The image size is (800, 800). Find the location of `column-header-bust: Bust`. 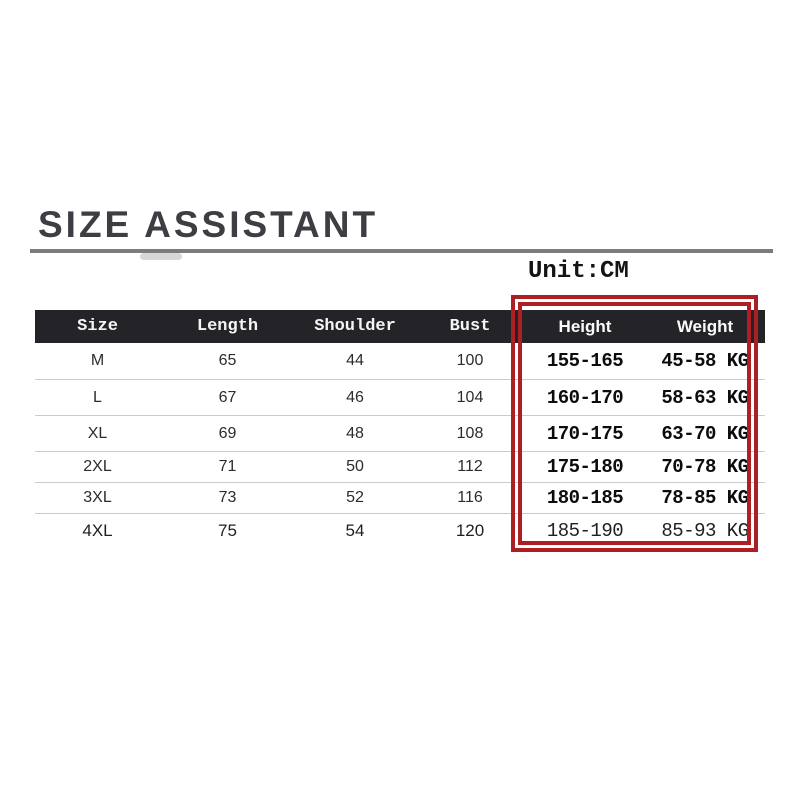

column-header-bust: Bust is located at coordinates (470, 326).